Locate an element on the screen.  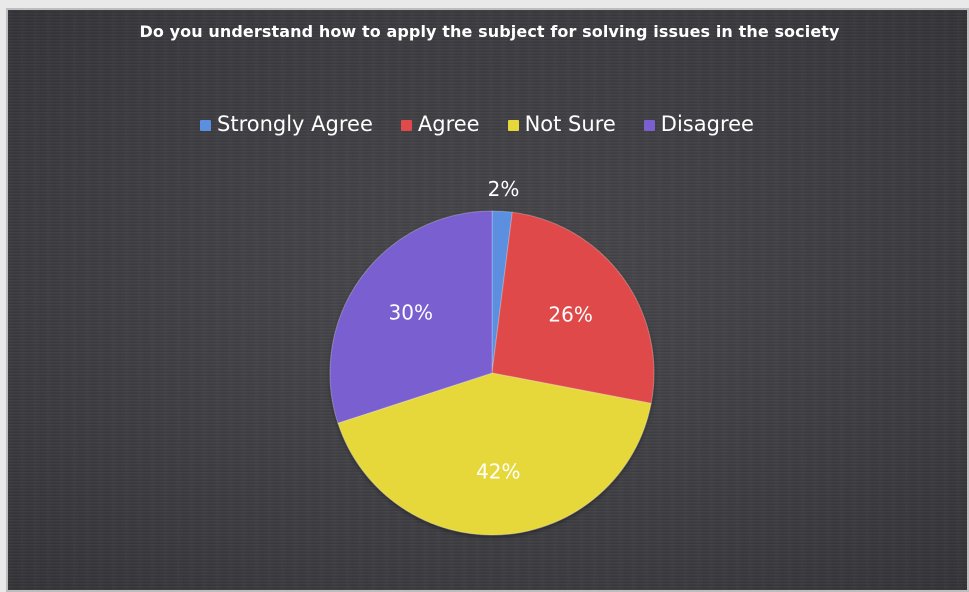
pie-slice-disagree is located at coordinates (411, 317).